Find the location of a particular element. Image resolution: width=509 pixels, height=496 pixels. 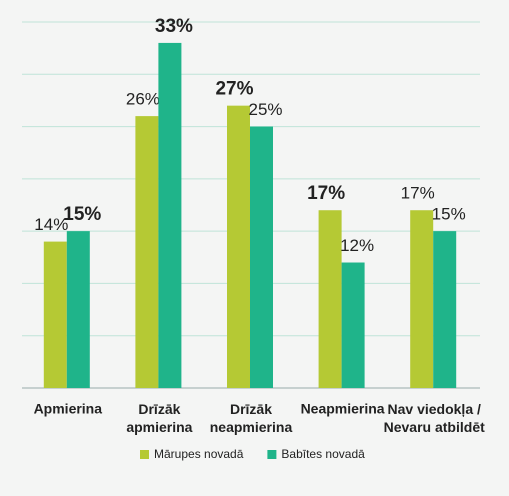

data-label: 12% is located at coordinates (357, 245).